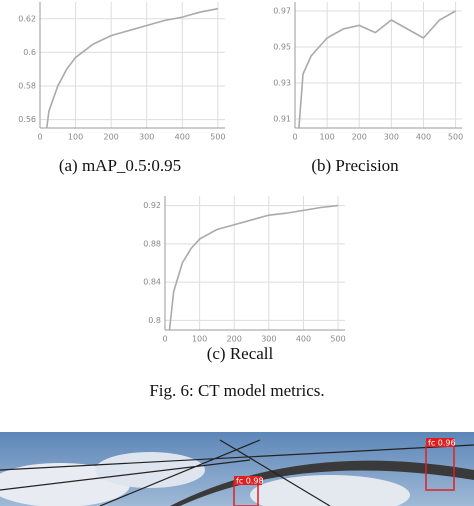 Image resolution: width=474 pixels, height=506 pixels. Describe the element at coordinates (236, 390) in the screenshot. I see `figure-caption: Fig. 6: CT model metrics.` at that location.